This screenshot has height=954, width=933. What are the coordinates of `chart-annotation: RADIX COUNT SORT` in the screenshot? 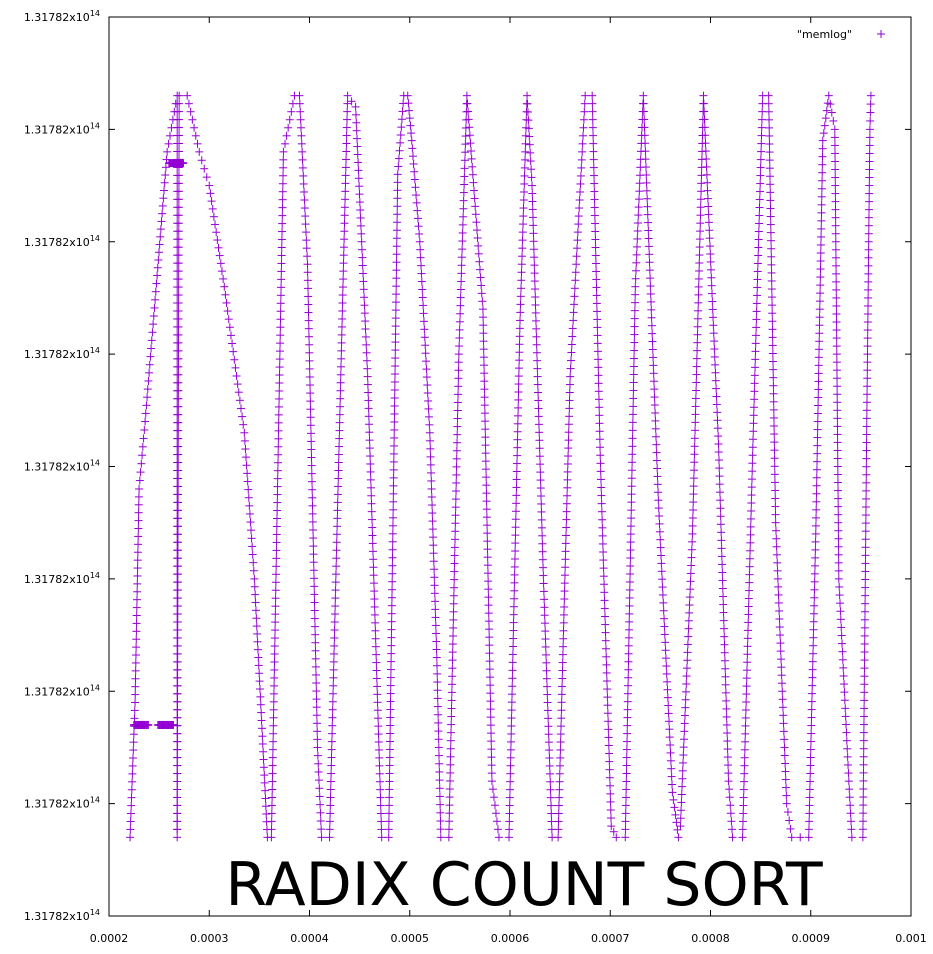 It's located at (524, 885).